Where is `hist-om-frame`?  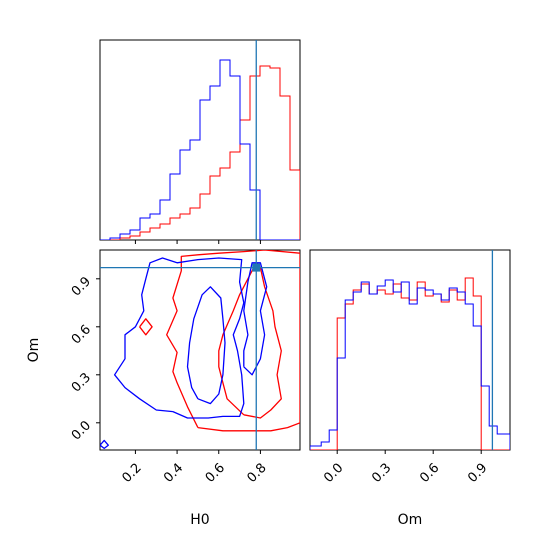 hist-om-frame is located at coordinates (410, 350).